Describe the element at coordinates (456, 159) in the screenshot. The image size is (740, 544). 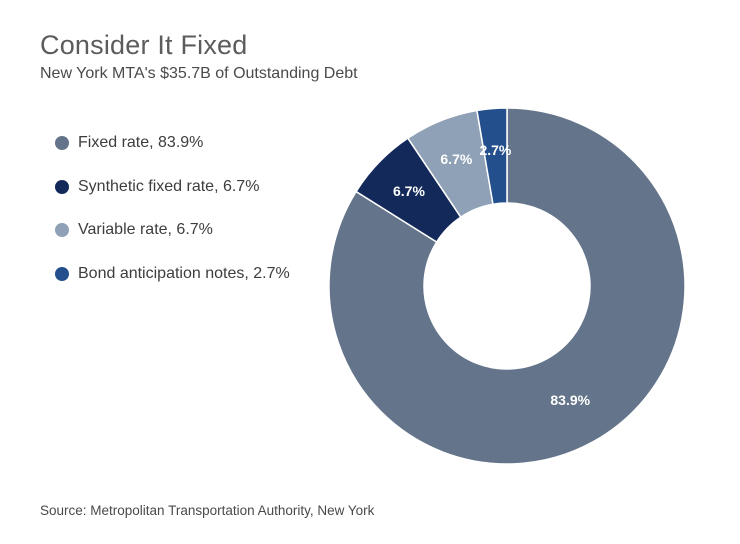
I see `data-label-variable-rate: 6.7%` at that location.